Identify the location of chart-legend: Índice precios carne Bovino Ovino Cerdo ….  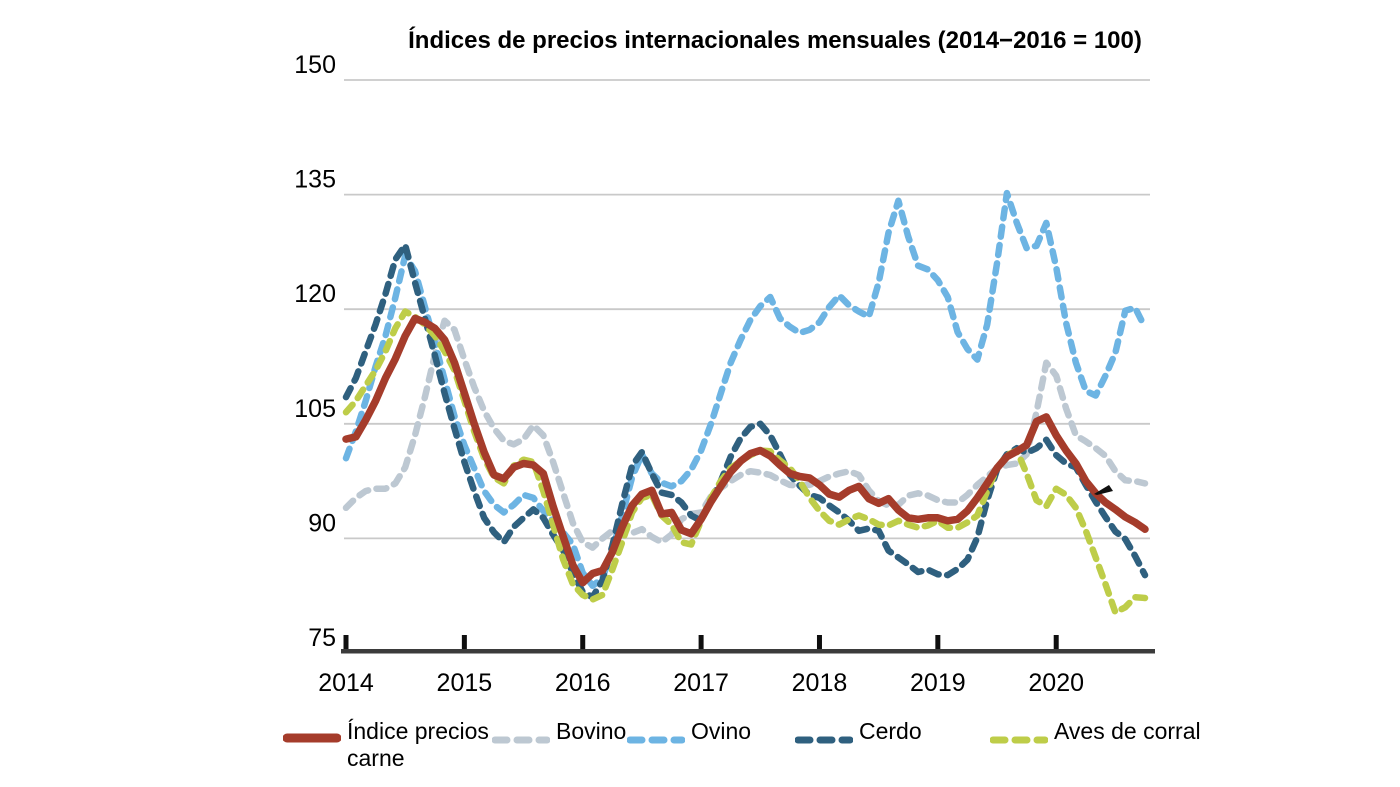
(700, 749).